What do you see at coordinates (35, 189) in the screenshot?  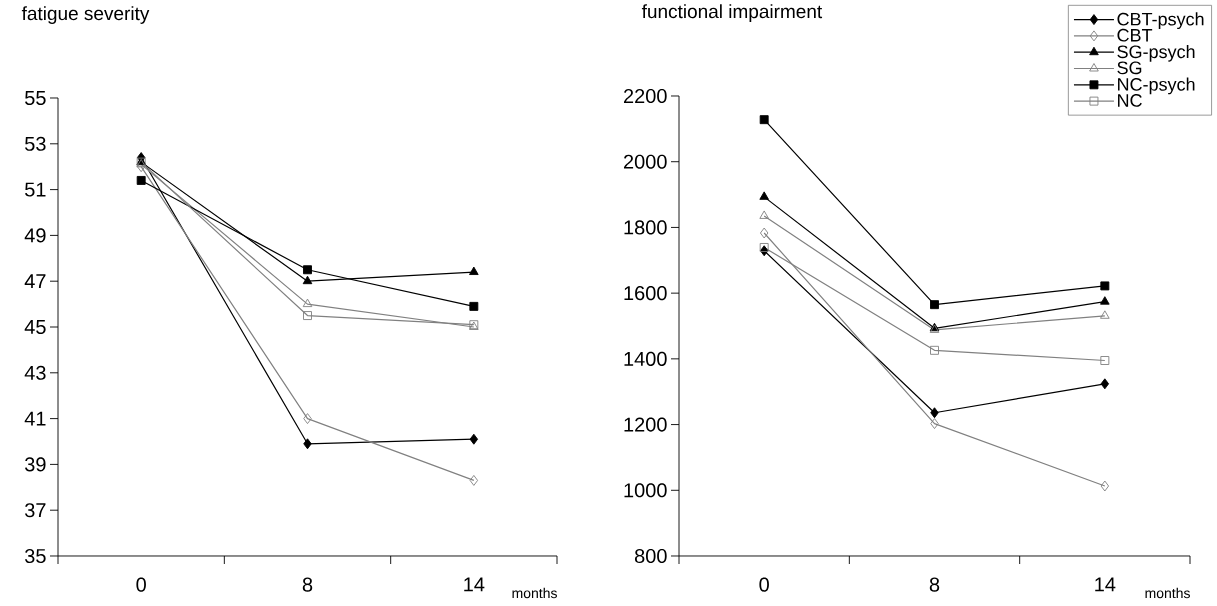 I see `y-tick-label: 51` at bounding box center [35, 189].